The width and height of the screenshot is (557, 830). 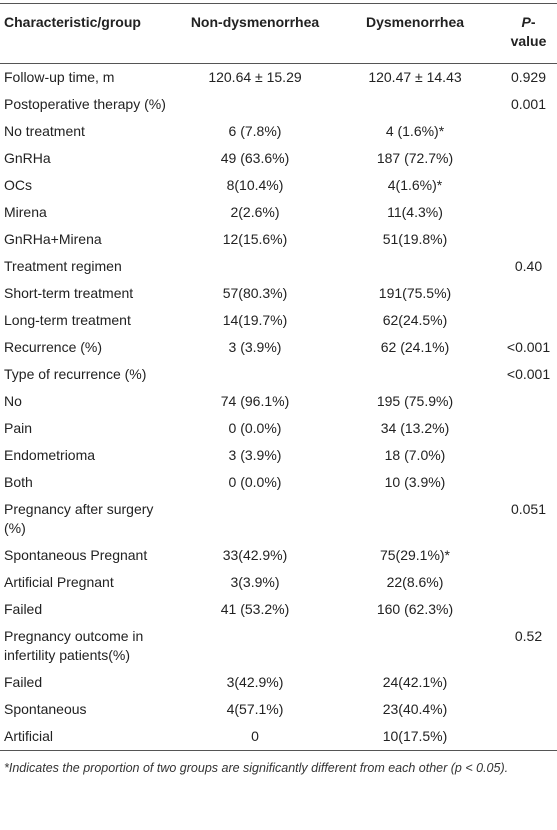 I want to click on table-row: No 74 (96.1%) 195 (75.9%), so click(x=278, y=401).